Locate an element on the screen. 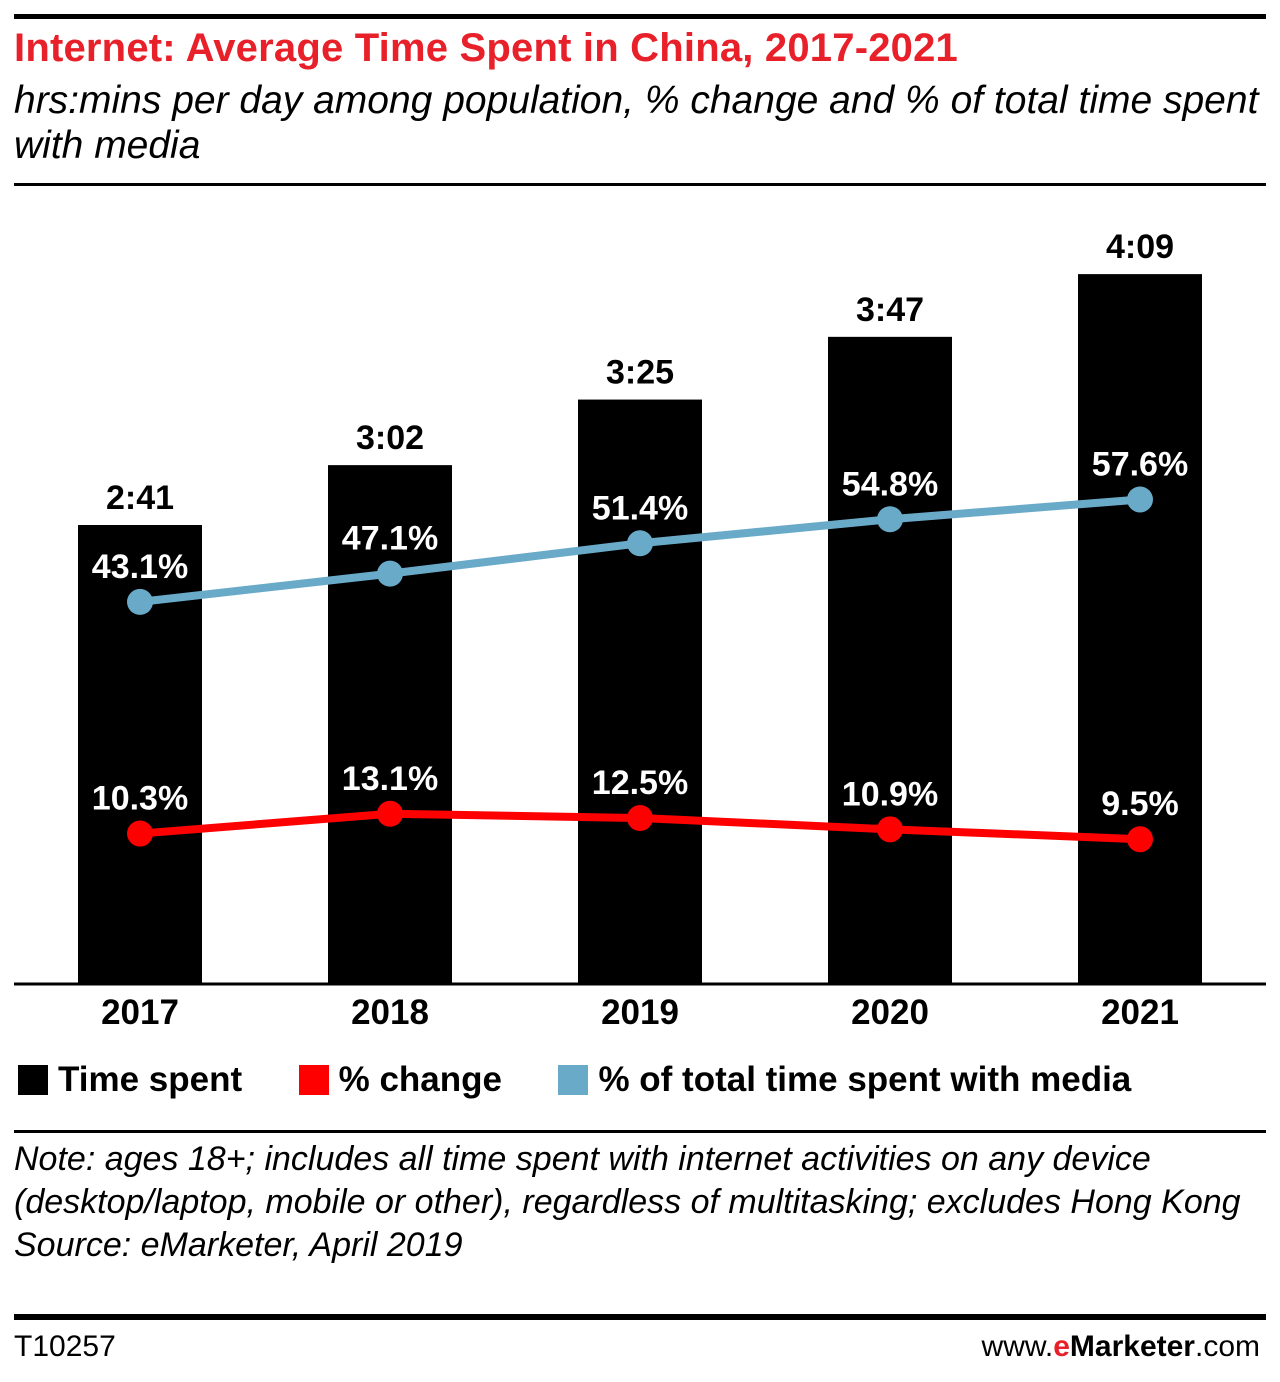 The image size is (1280, 1382). point-value-label: 10.3% is located at coordinates (140, 799).